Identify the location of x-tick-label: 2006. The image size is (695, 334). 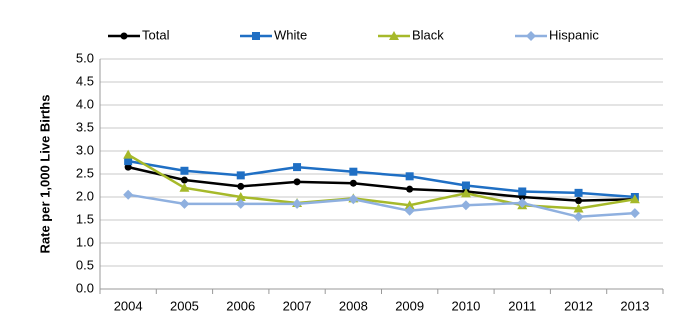
(240, 305).